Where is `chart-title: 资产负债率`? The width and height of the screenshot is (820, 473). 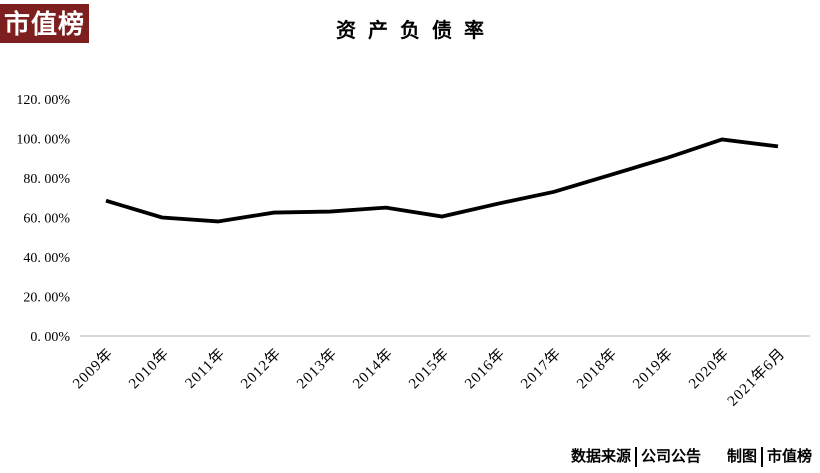
chart-title: 资产负债率 is located at coordinates (416, 31).